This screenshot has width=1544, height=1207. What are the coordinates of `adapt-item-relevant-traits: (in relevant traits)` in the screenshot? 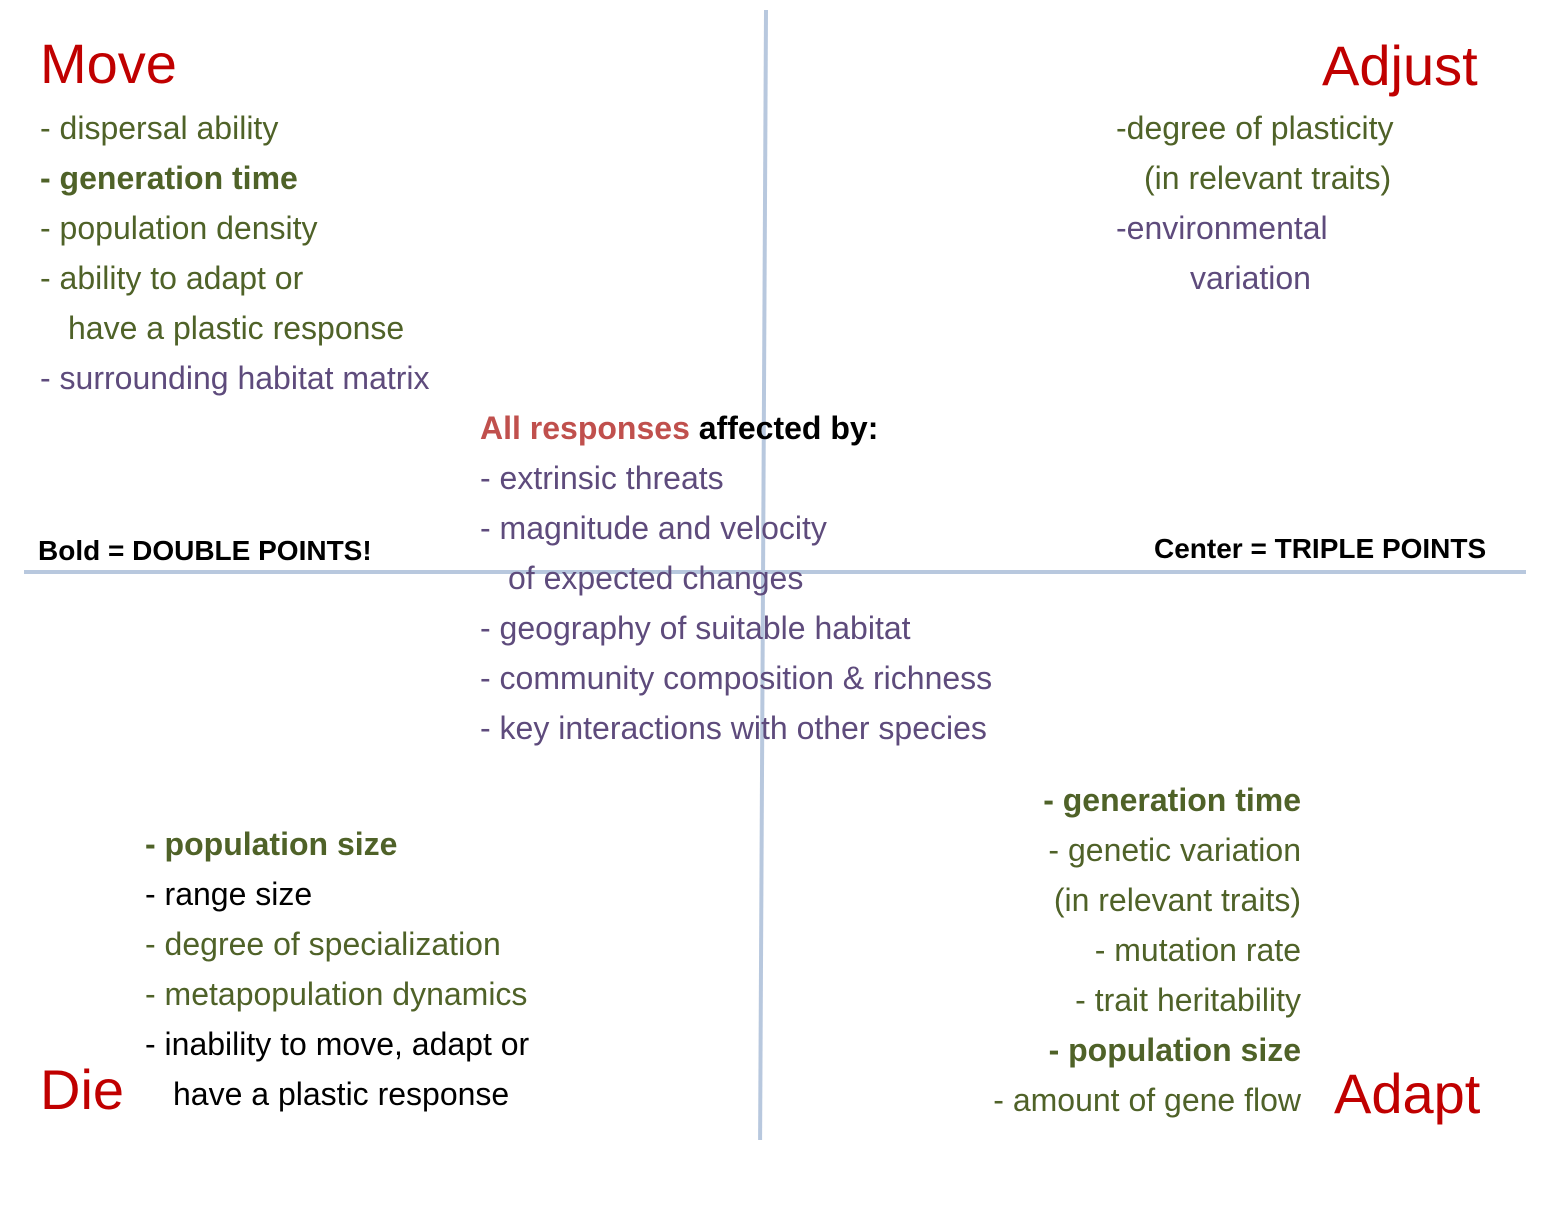 It's located at (1177, 900).